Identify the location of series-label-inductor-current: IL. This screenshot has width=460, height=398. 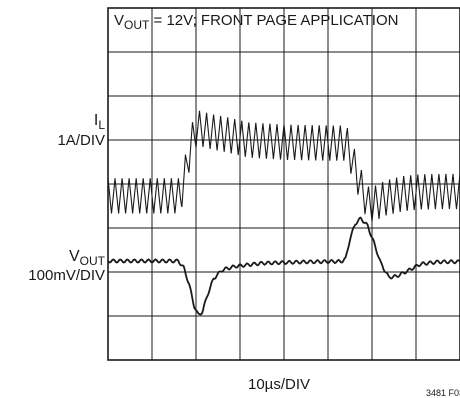
(99, 122).